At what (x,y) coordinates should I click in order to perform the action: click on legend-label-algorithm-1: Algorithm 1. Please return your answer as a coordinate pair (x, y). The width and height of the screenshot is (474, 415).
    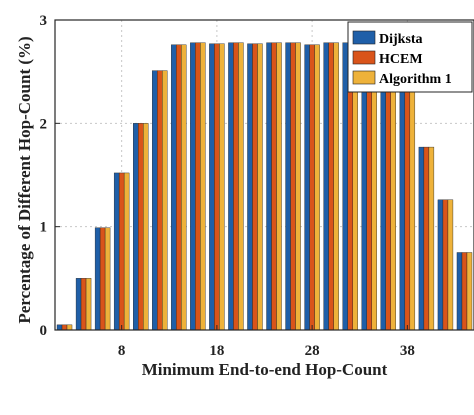
    Looking at the image, I should click on (415, 79).